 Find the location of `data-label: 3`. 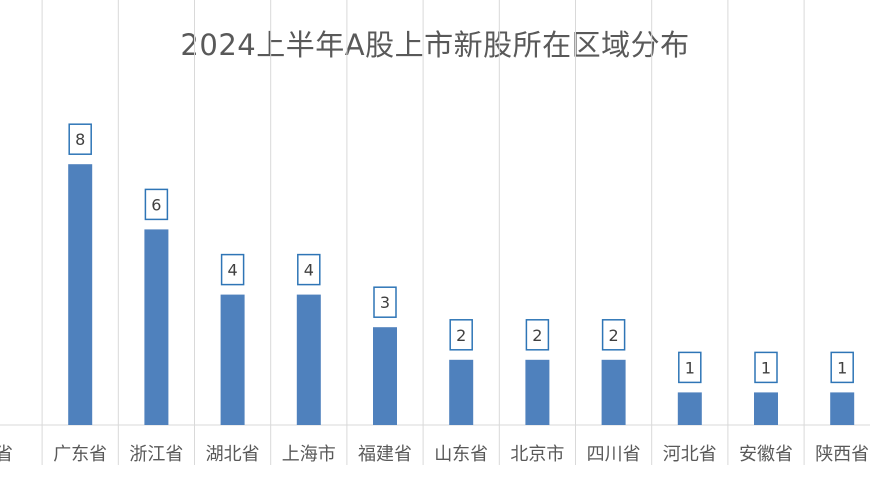

data-label: 3 is located at coordinates (385, 302).